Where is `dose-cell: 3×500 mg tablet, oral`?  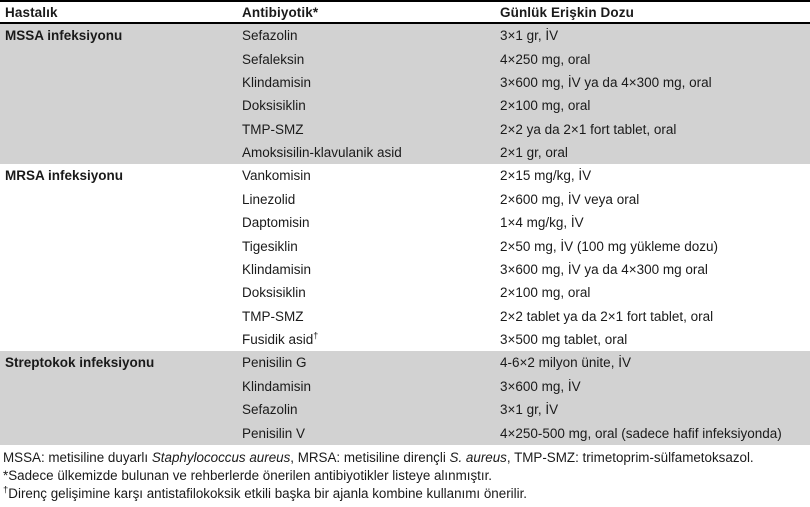 dose-cell: 3×500 mg tablet, oral is located at coordinates (564, 340).